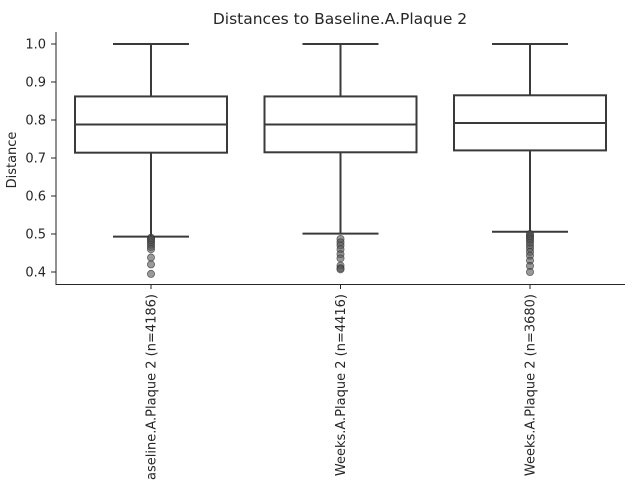  What do you see at coordinates (35, 45) in the screenshot?
I see `y-tick-label: 1.0` at bounding box center [35, 45].